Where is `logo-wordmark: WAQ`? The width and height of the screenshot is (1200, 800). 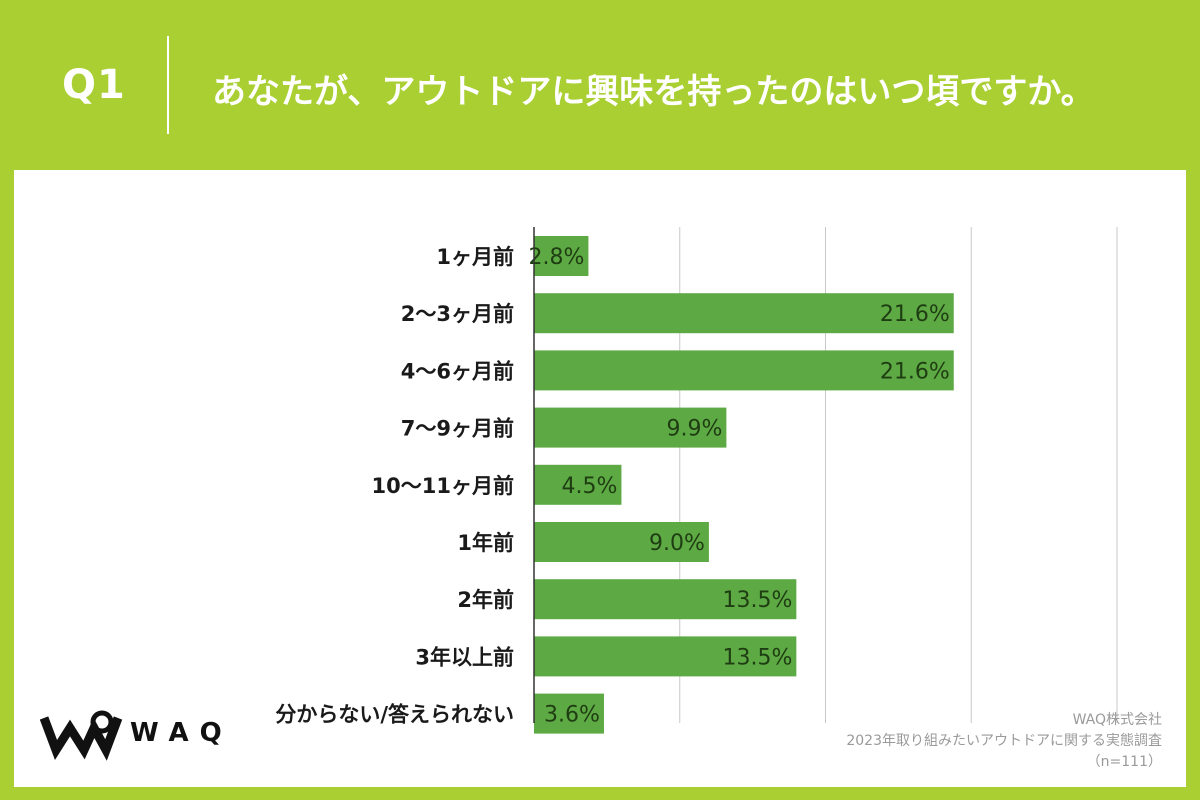 logo-wordmark: WAQ is located at coordinates (181, 733).